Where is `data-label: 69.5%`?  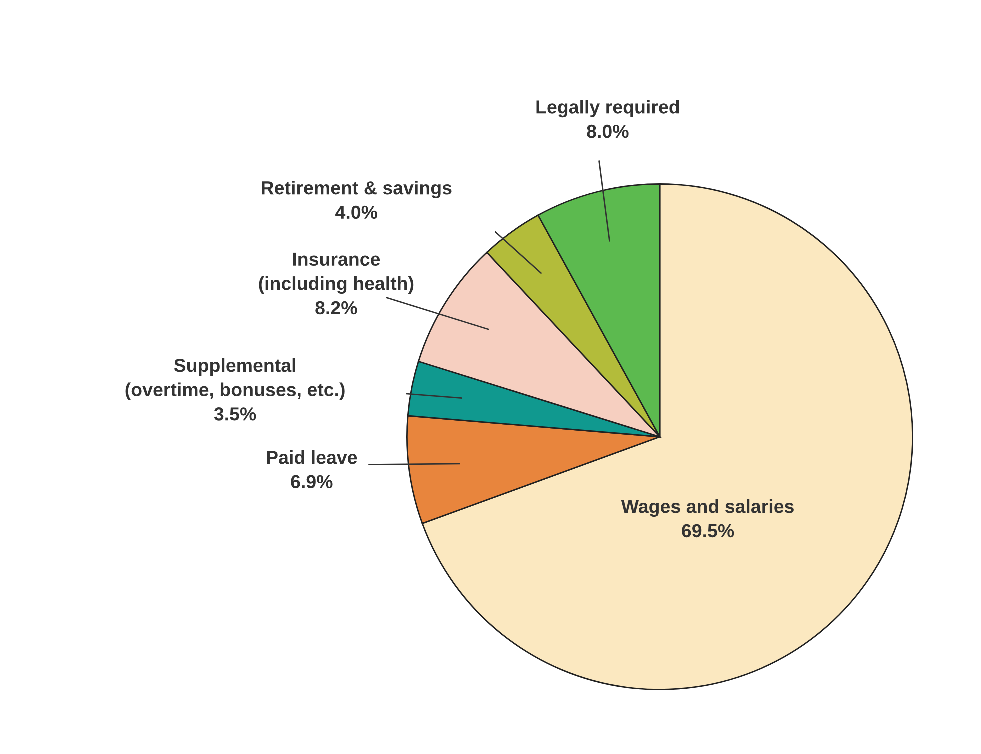
data-label: 69.5% is located at coordinates (708, 531).